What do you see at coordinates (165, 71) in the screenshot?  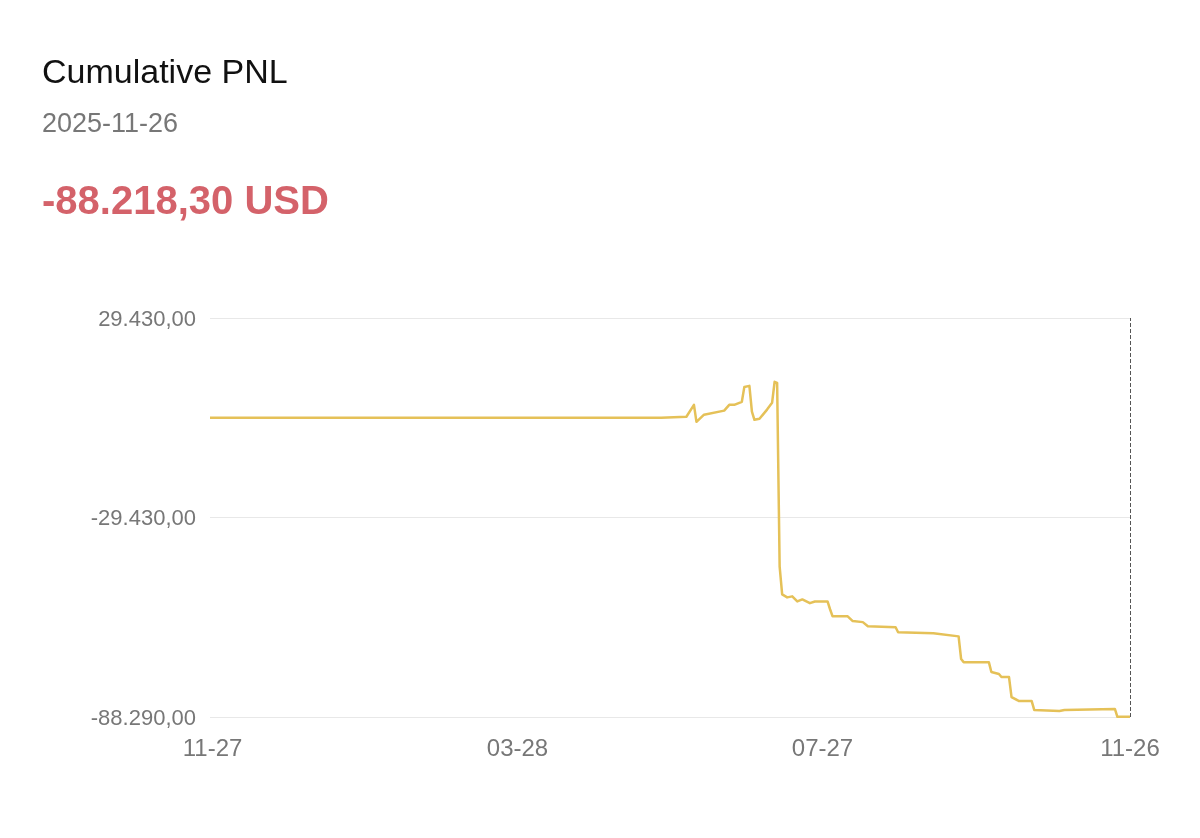 I see `chart-title: Cumulative PNL` at bounding box center [165, 71].